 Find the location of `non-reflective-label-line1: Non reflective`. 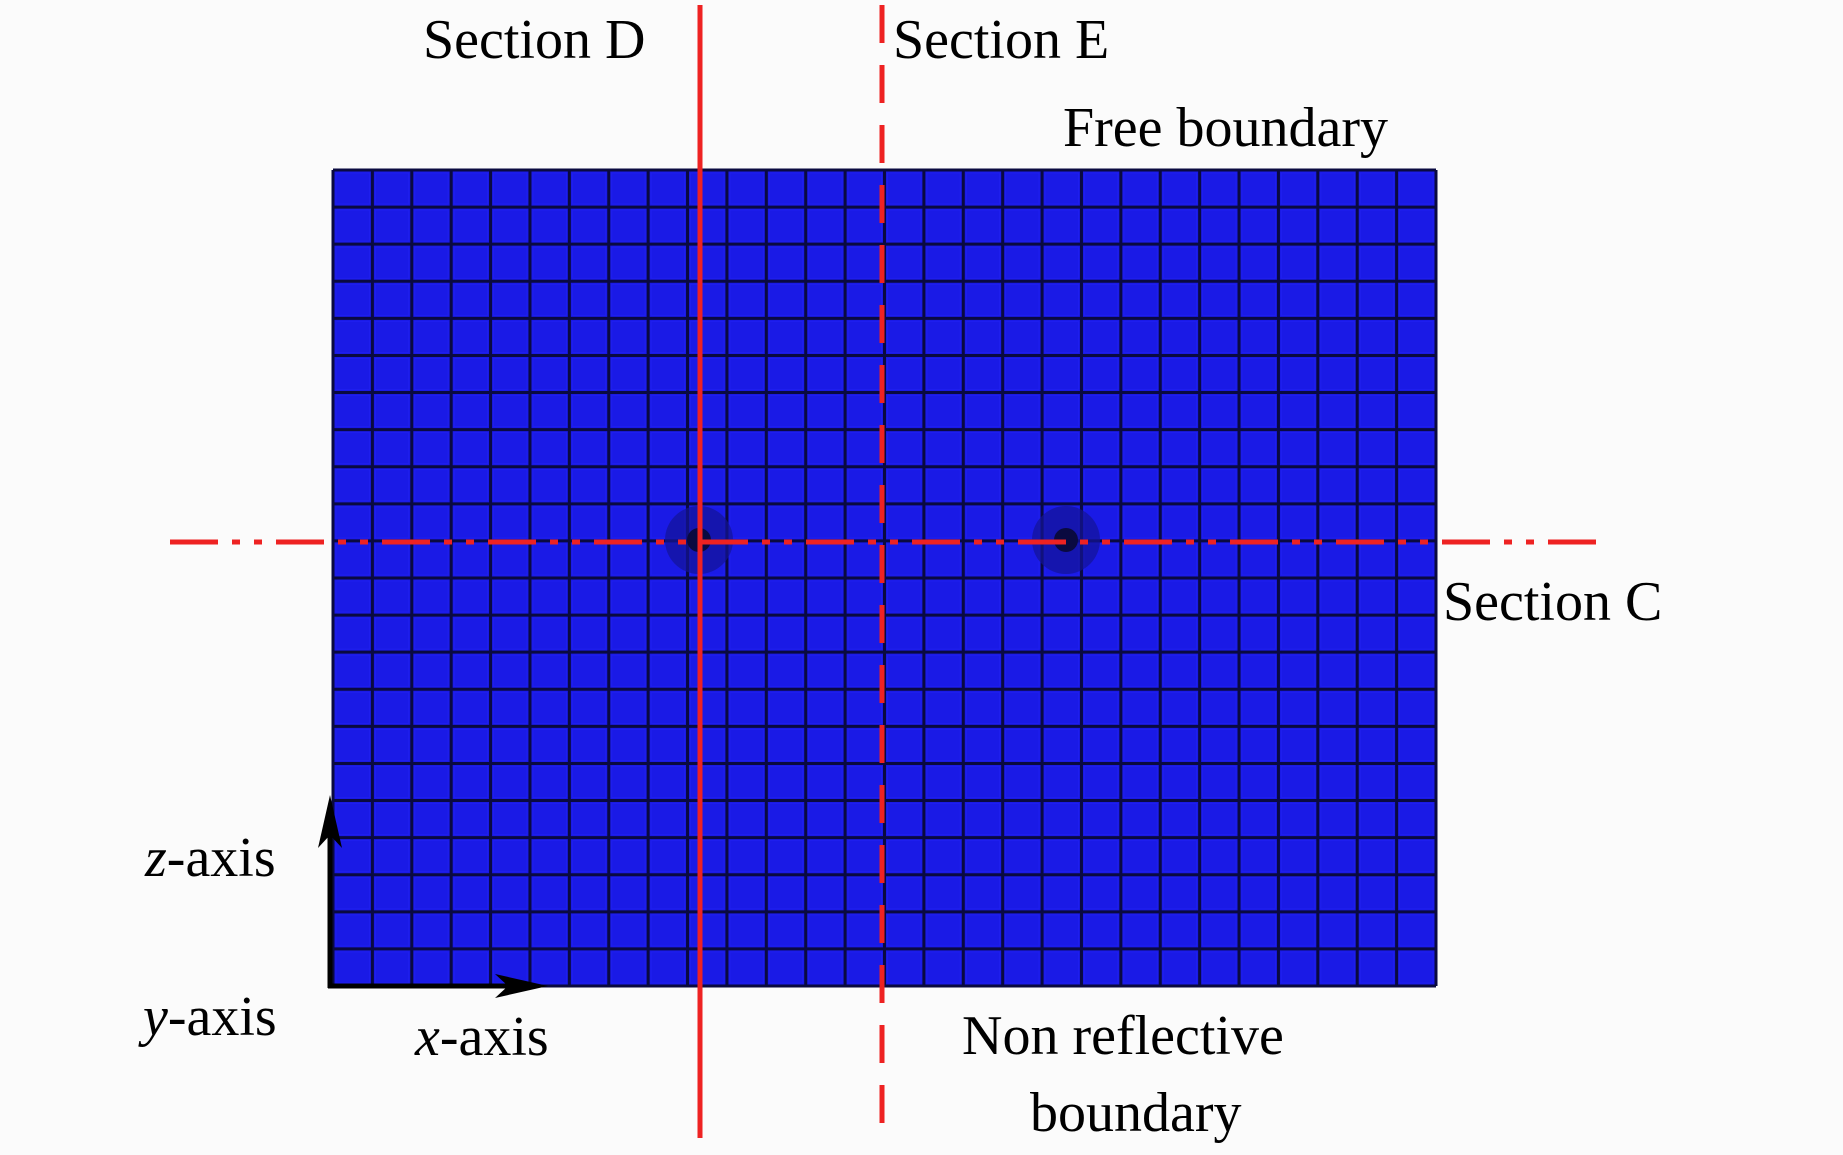

non-reflective-label-line1: Non reflective is located at coordinates (1123, 1036).